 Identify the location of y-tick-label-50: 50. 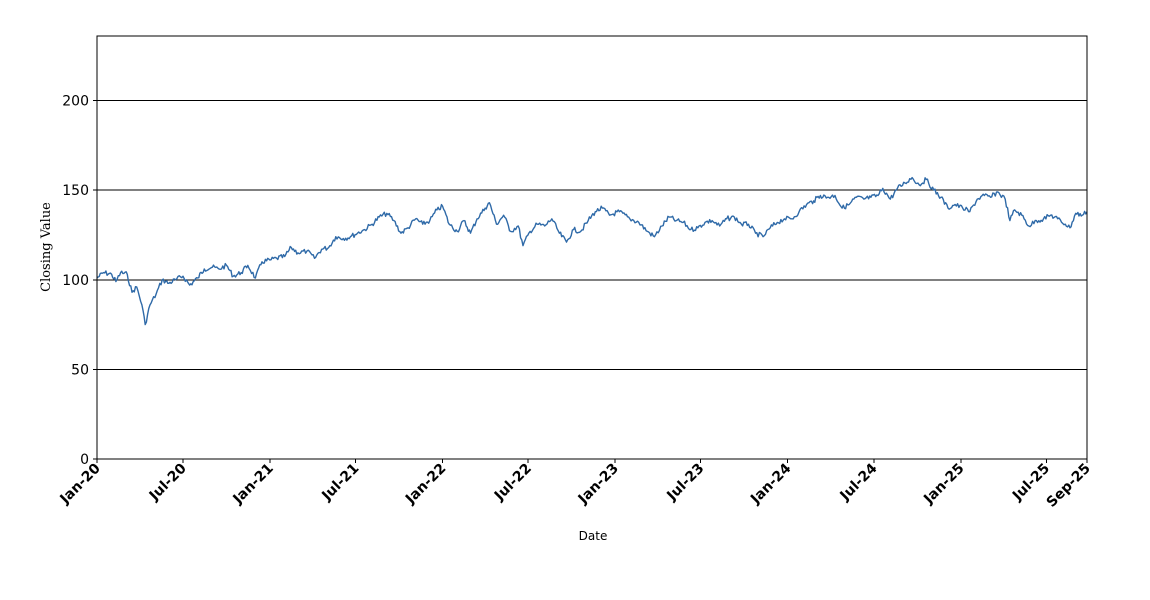
(80, 370).